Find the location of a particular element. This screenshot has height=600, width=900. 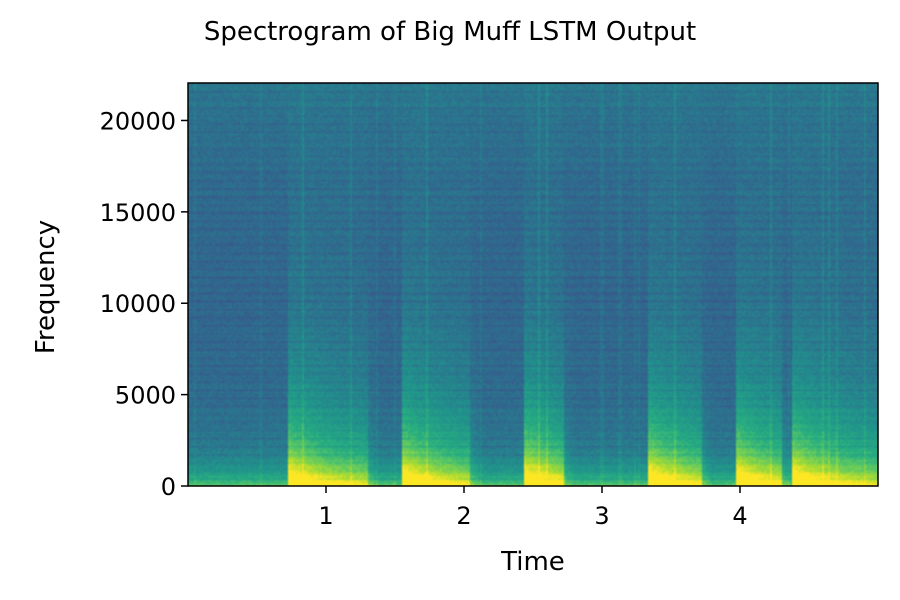

x-tick-label: 2 is located at coordinates (463, 516).